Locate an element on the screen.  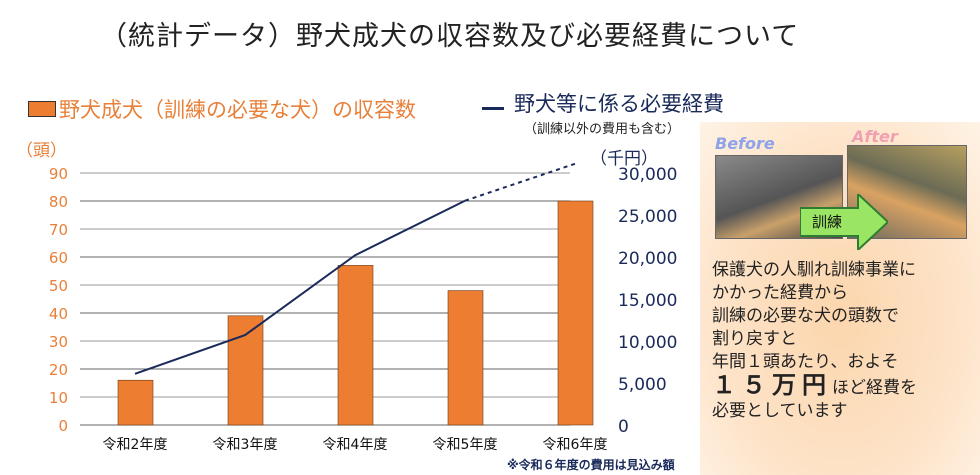
y-tick-label: 50 is located at coordinates (58, 286).